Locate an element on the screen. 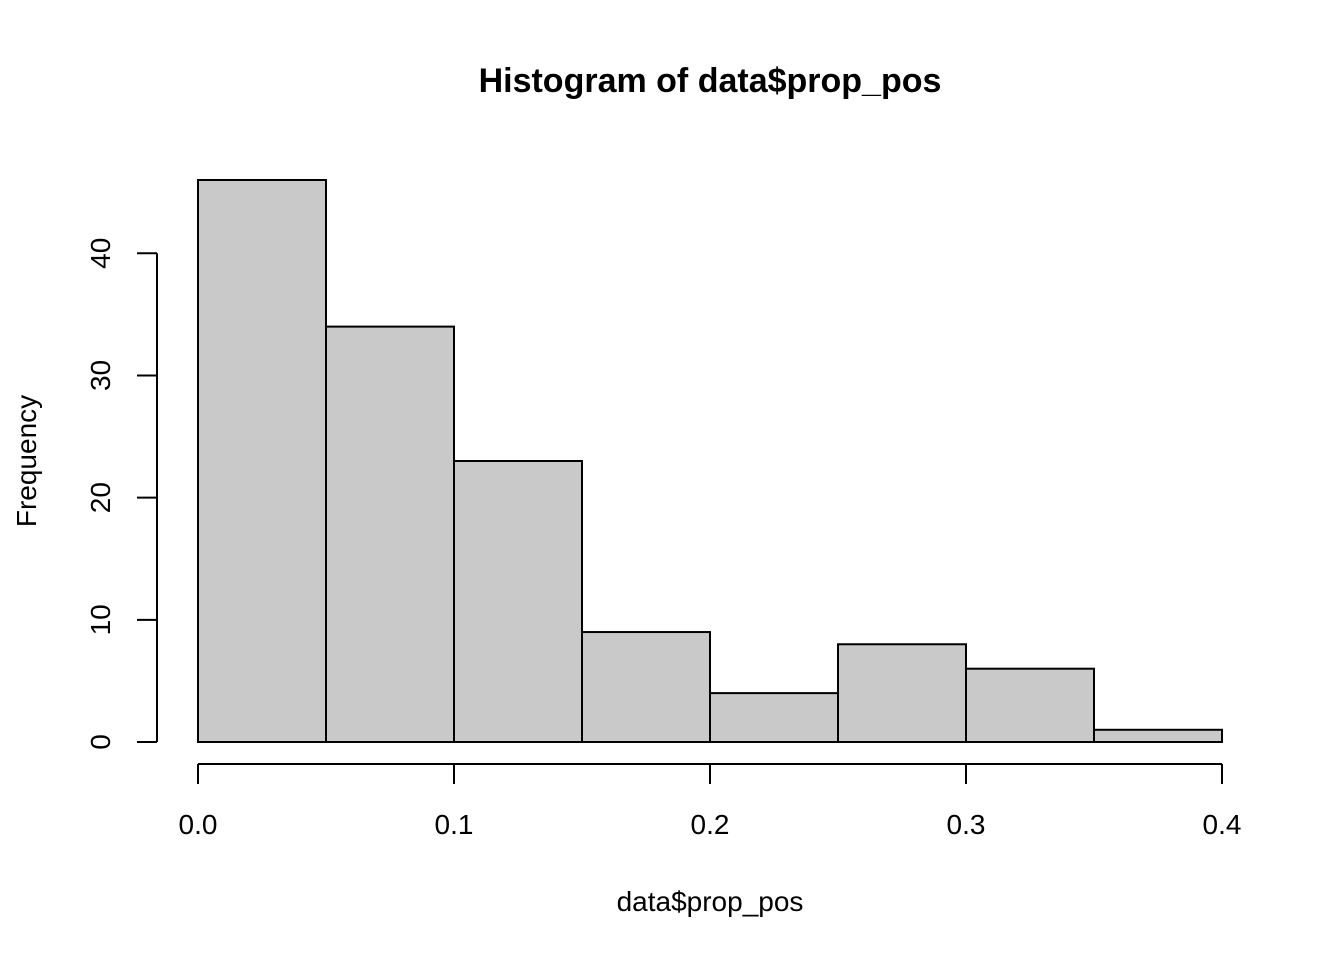 The height and width of the screenshot is (960, 1344). x-tick-label: 0.1 is located at coordinates (454, 824).